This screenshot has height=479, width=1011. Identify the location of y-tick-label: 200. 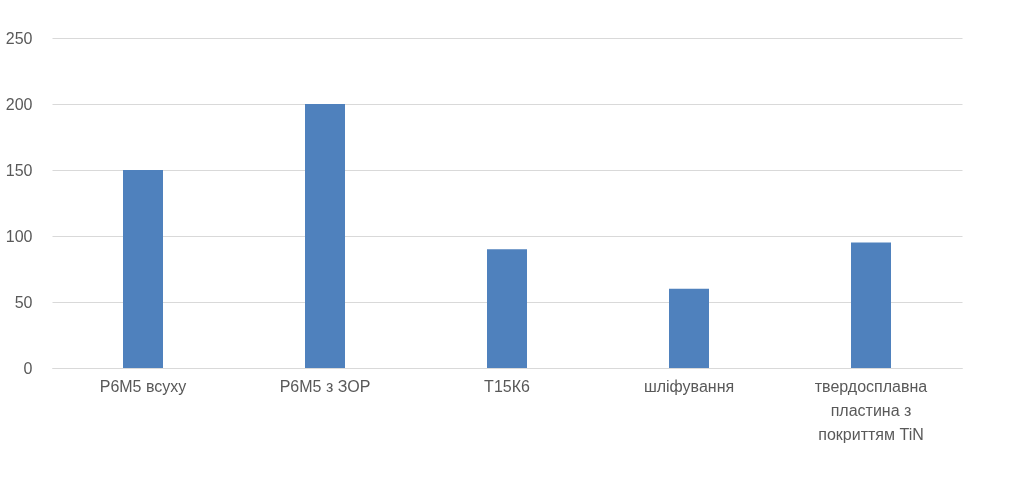
(19, 104).